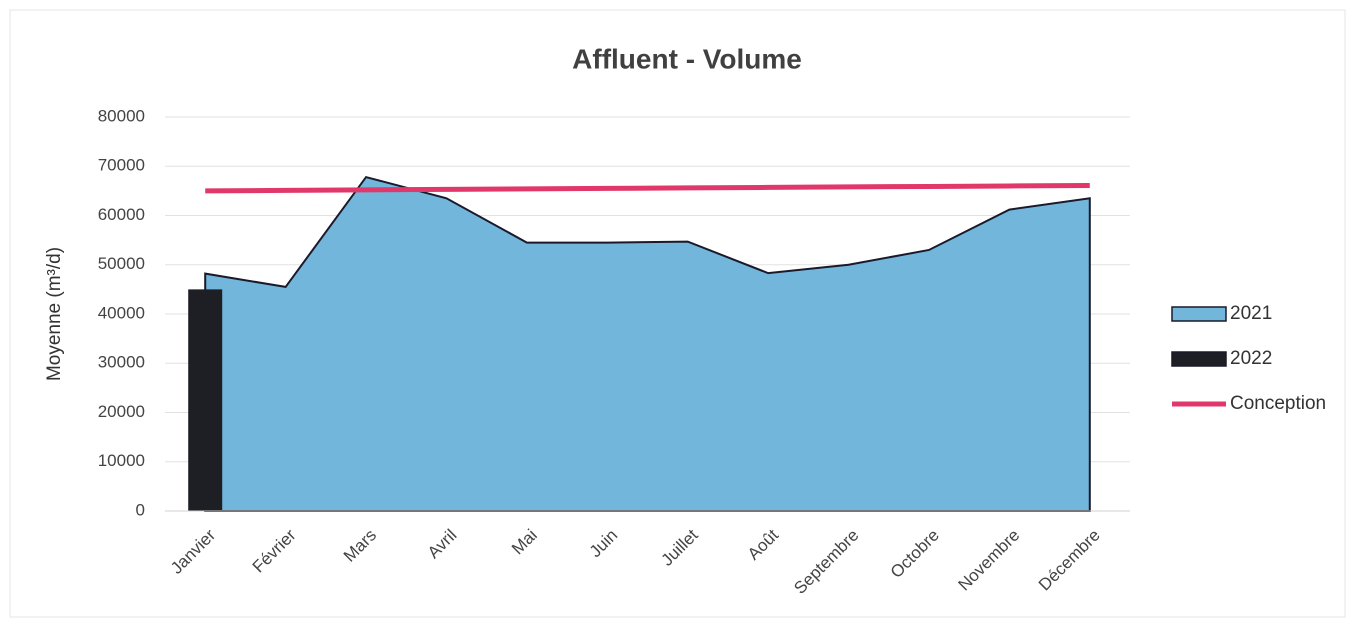 This screenshot has width=1355, height=632. I want to click on y-tick-label: 30000, so click(121, 362).